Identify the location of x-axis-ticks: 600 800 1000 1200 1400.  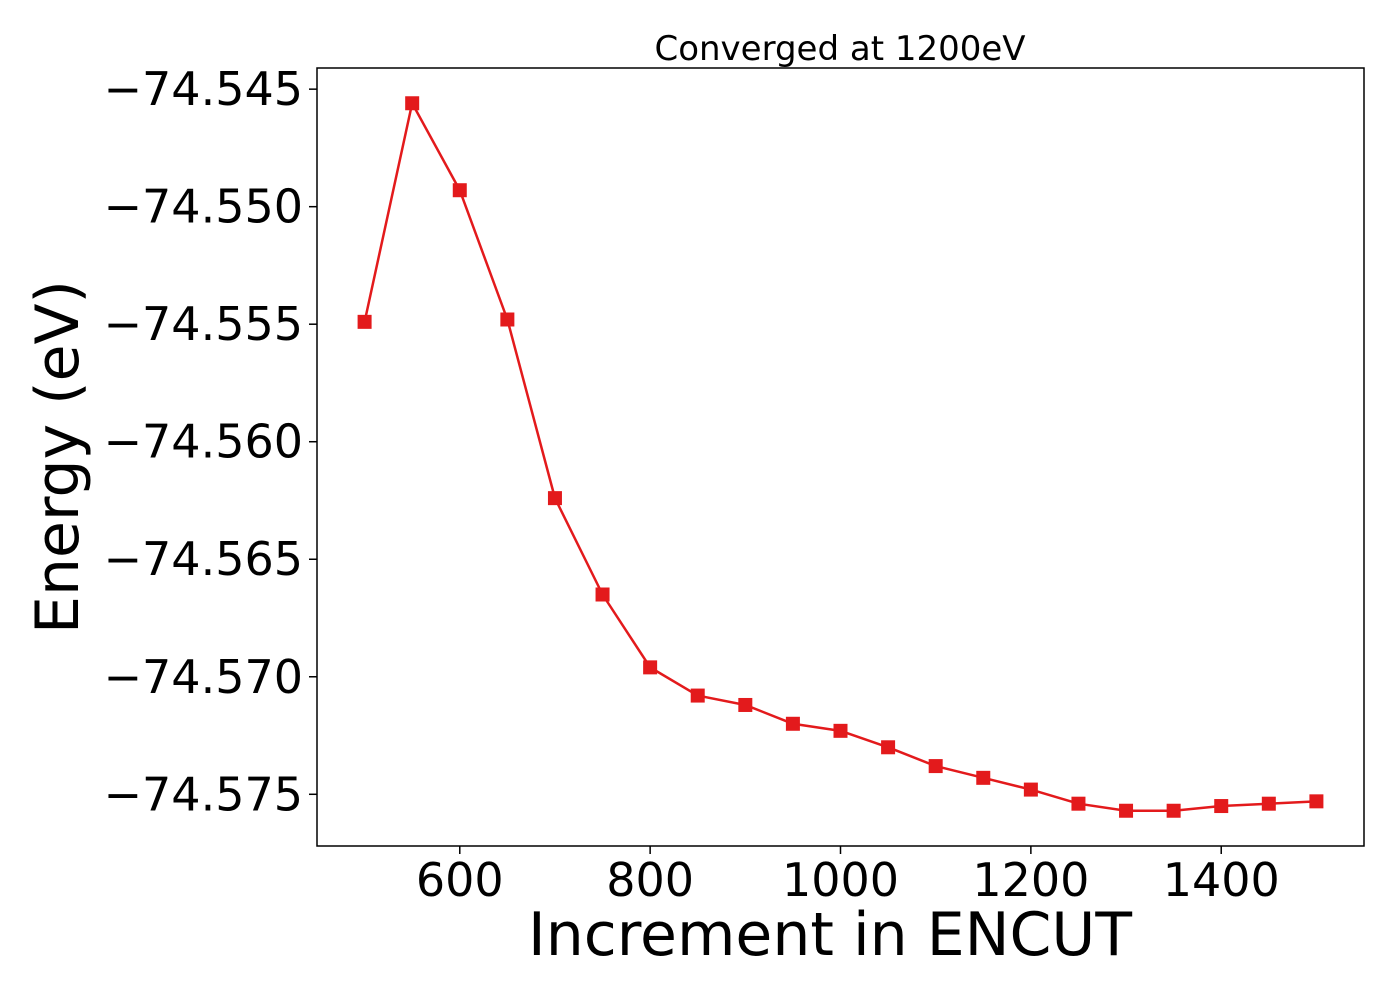
(848, 876).